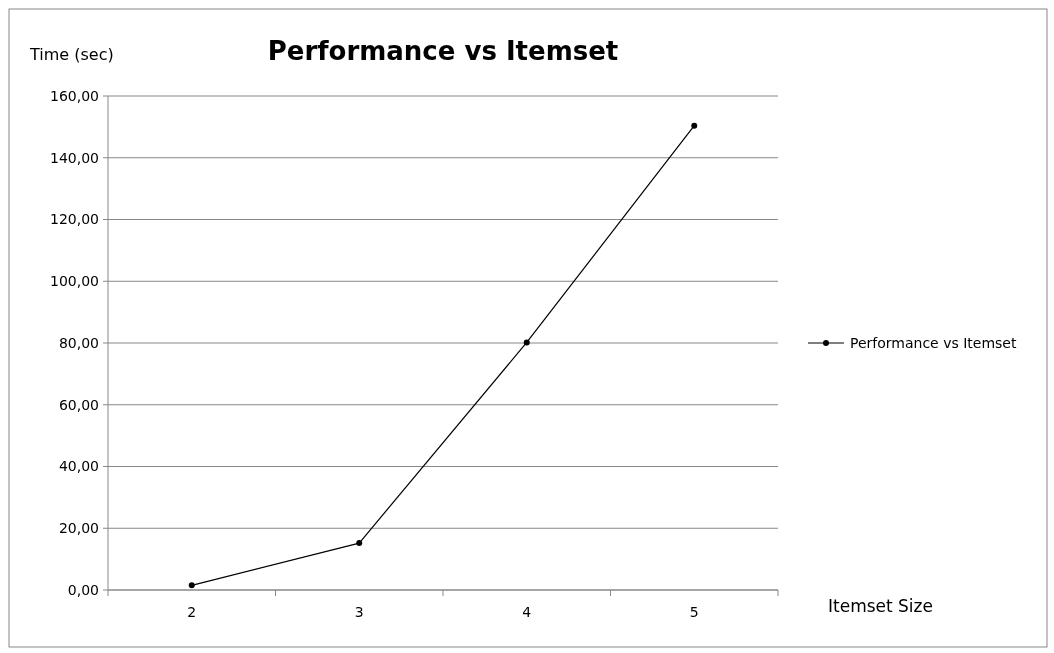 This screenshot has width=1054, height=653. What do you see at coordinates (359, 612) in the screenshot?
I see `x-tick-label: 3` at bounding box center [359, 612].